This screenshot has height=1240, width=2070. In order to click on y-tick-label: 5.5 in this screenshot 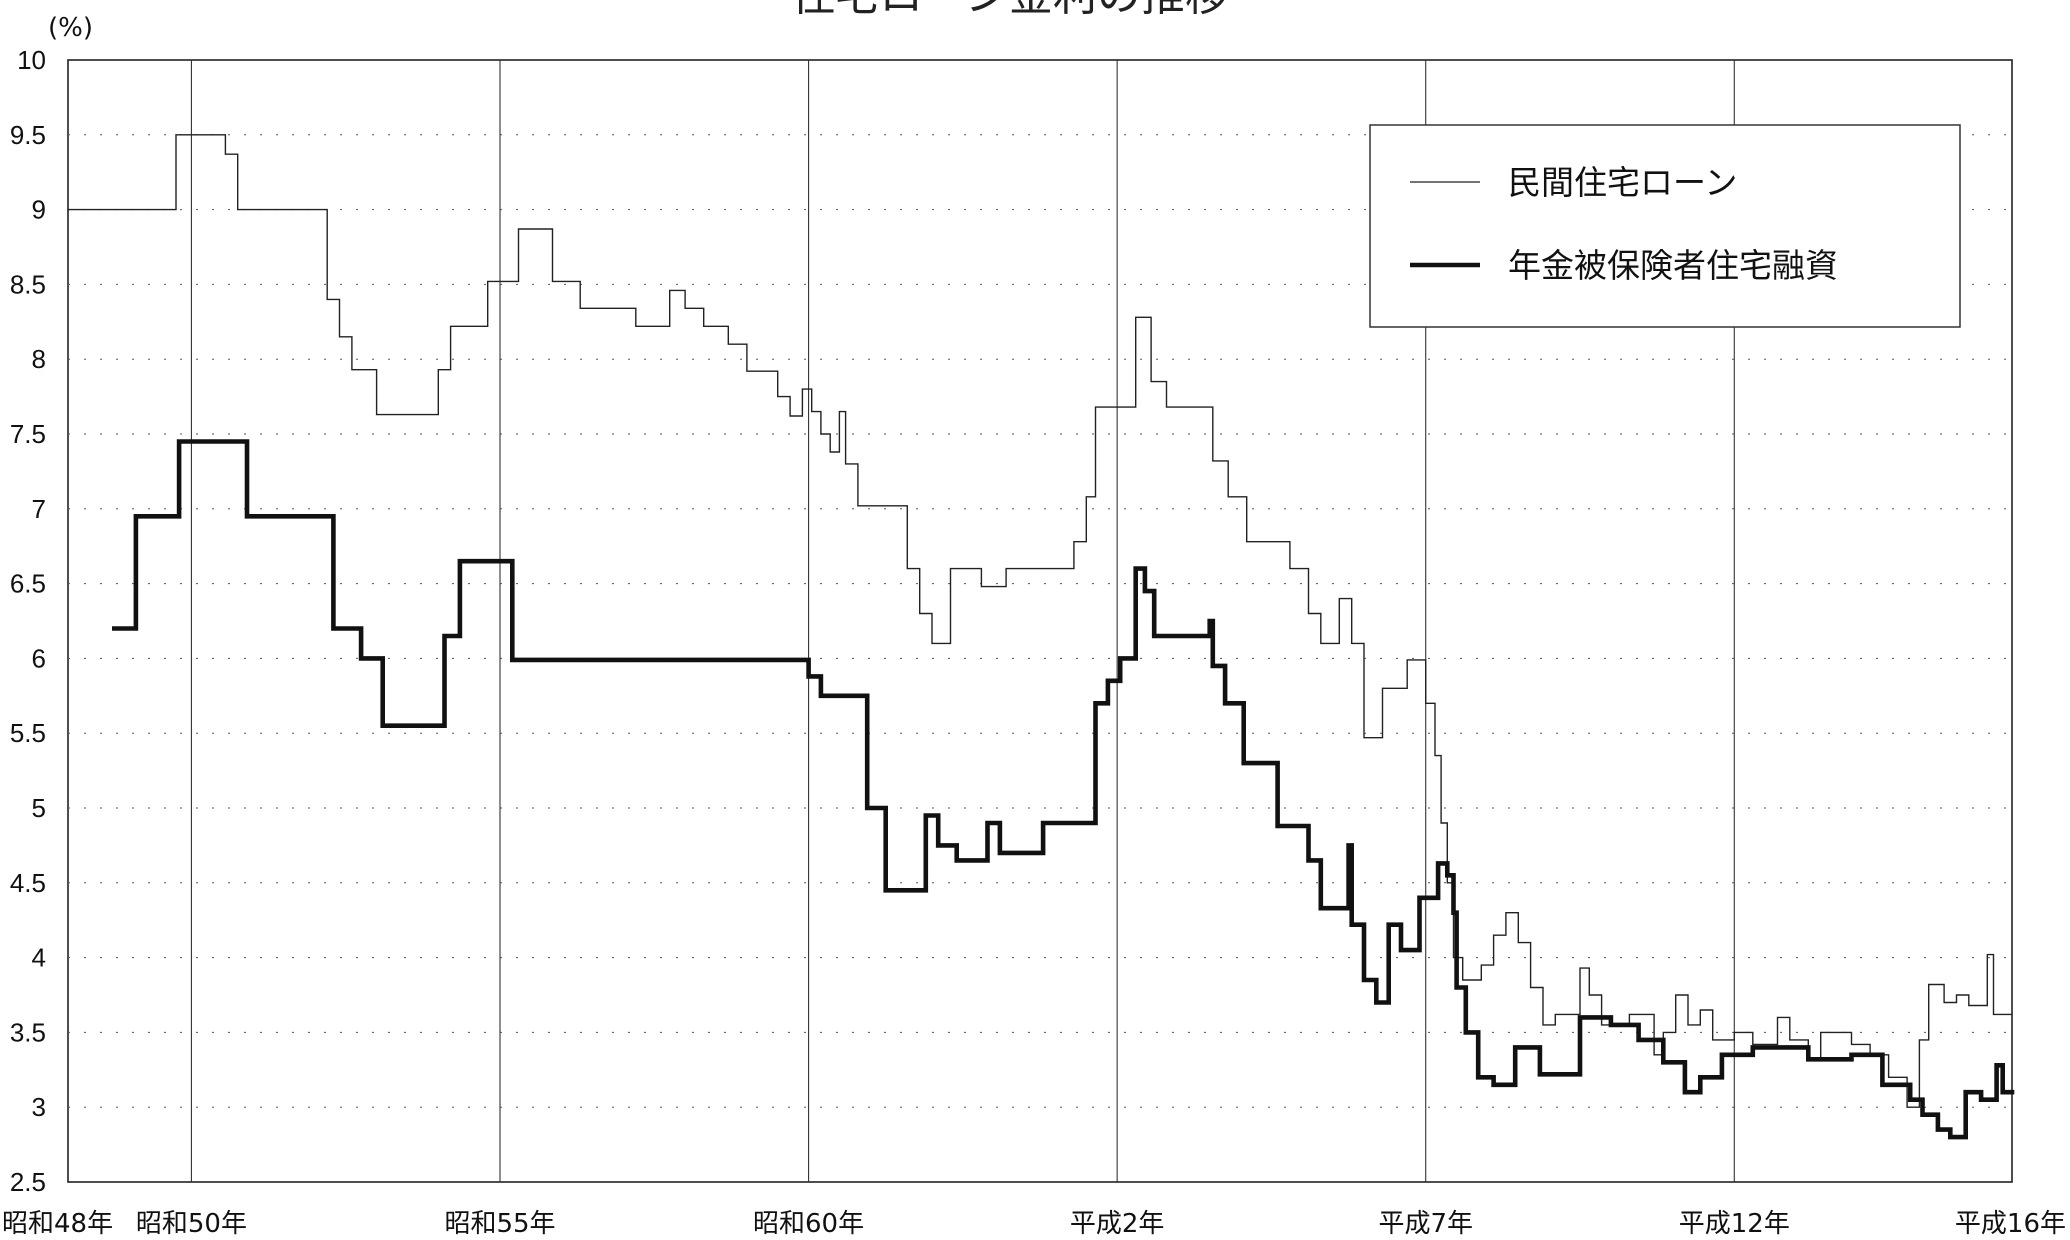, I will do `click(28, 733)`.